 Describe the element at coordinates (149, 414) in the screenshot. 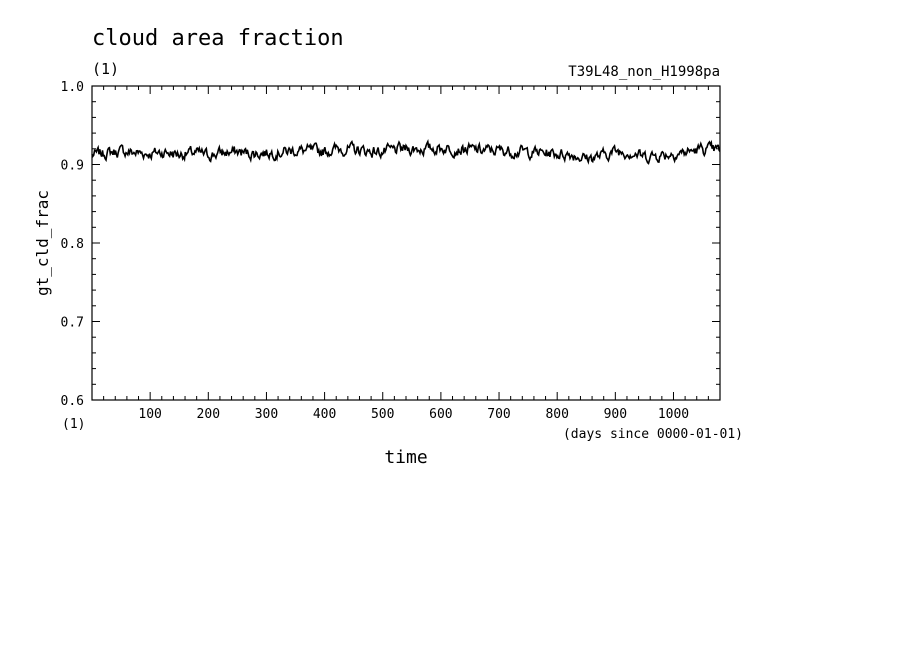

I see `x-tick-label: 100` at that location.